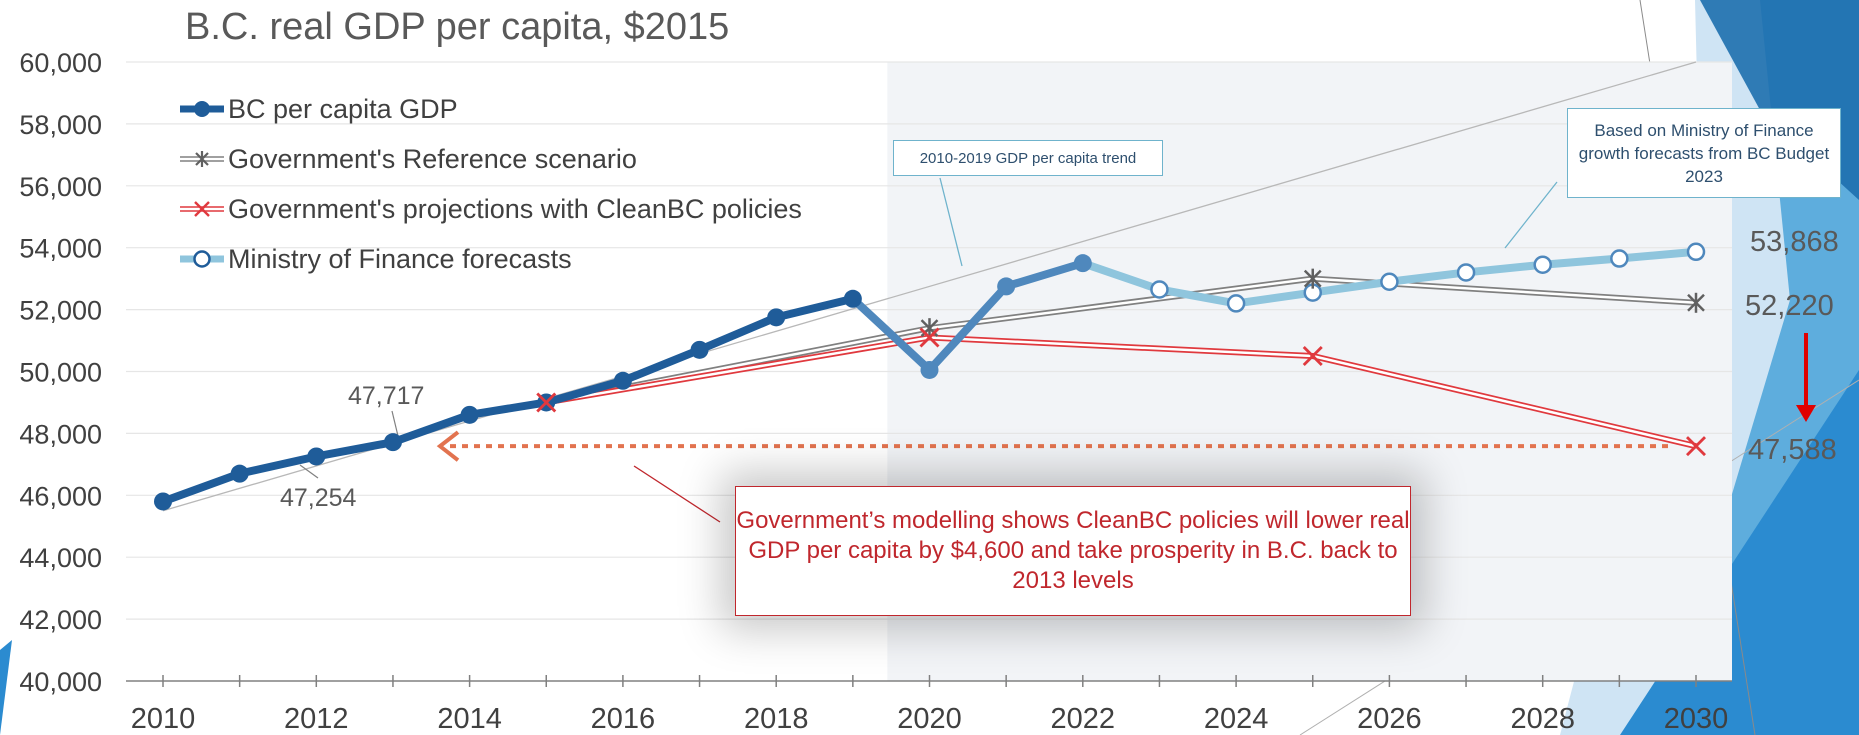  I want to click on legend-item-reference: Government's Reference scenario, so click(490, 159).